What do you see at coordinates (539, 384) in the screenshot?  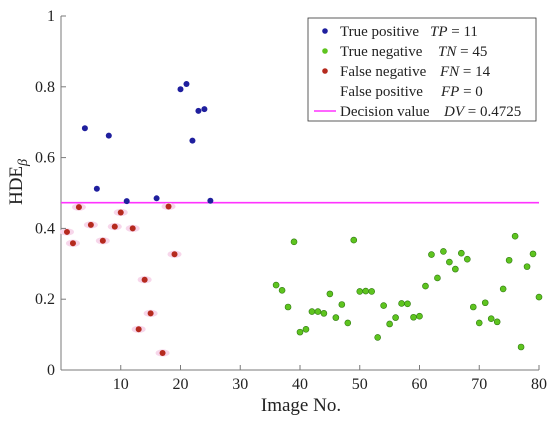 I see `x-tick-label: 80` at bounding box center [539, 384].